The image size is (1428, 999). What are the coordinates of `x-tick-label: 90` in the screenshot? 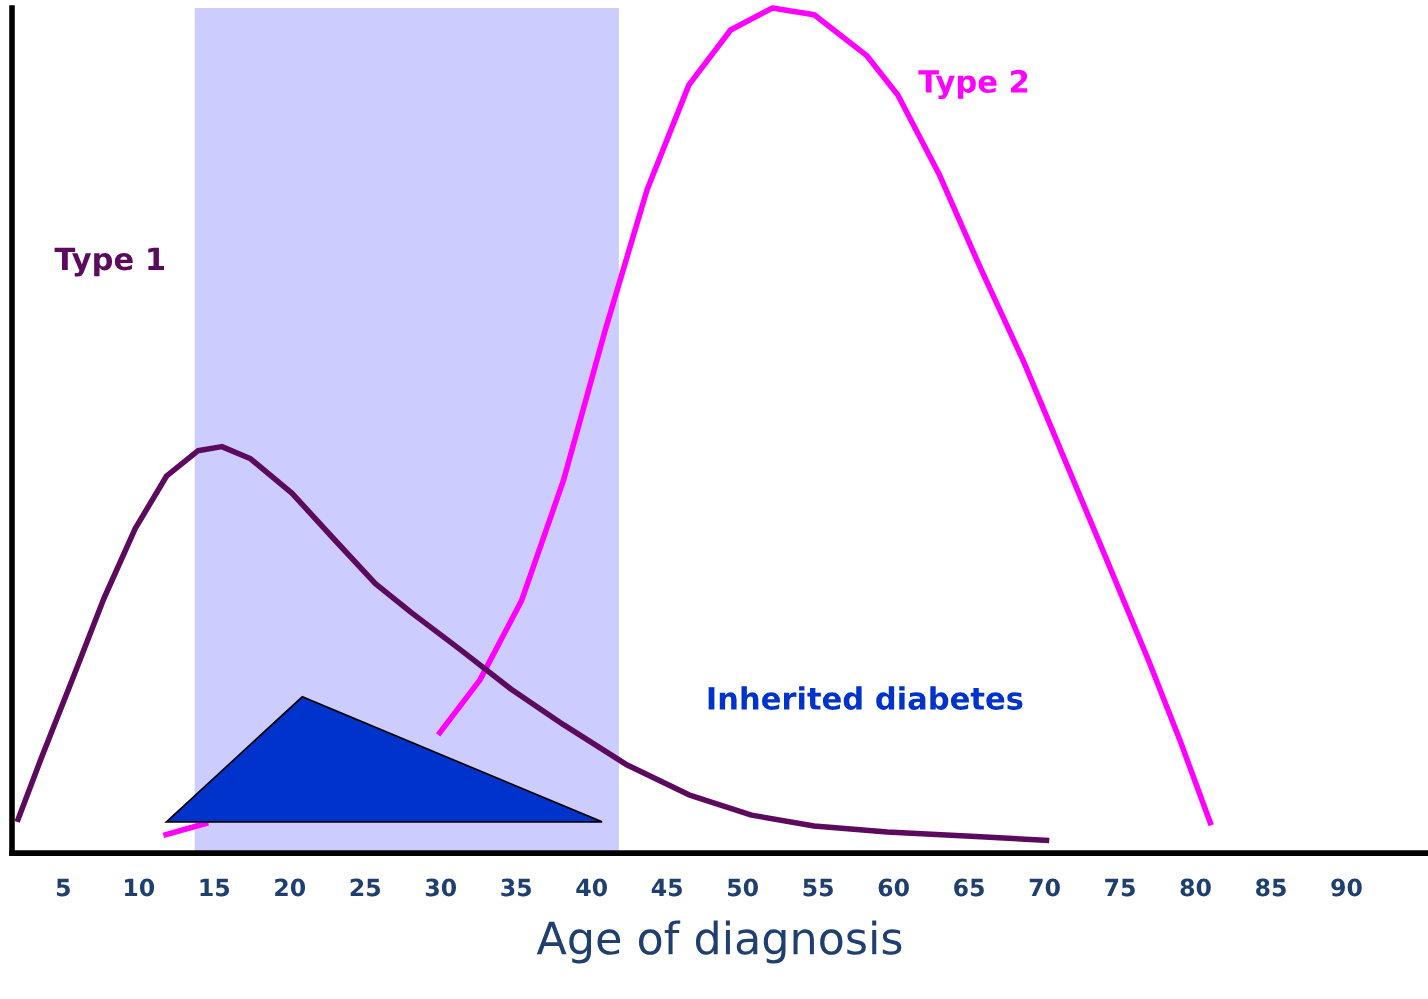 It's located at (1346, 887).